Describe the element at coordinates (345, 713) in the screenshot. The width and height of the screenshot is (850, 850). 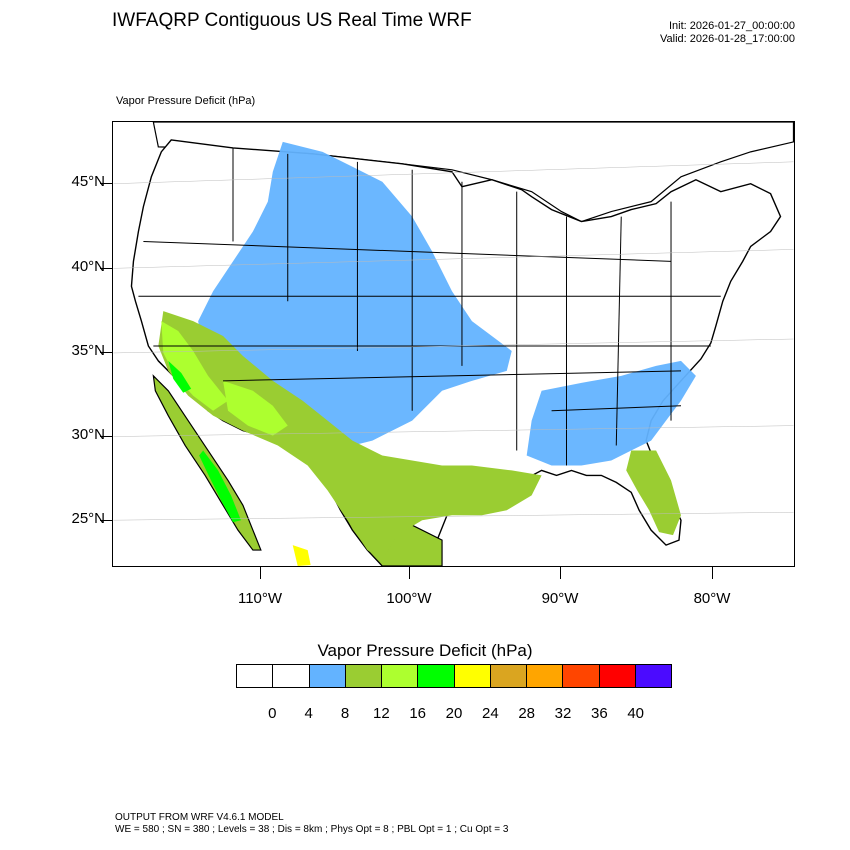
I see `colorbar-label: 8` at that location.